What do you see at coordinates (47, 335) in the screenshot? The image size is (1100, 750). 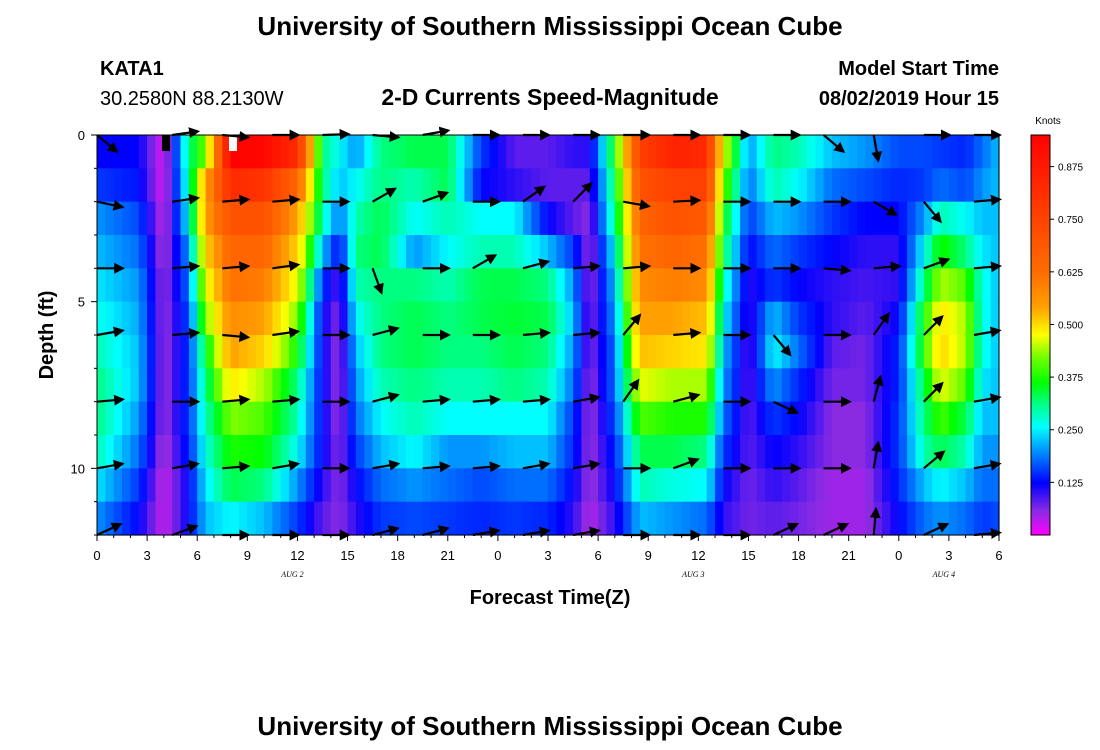 I see `y-axis-label: Depth (ft)` at bounding box center [47, 335].